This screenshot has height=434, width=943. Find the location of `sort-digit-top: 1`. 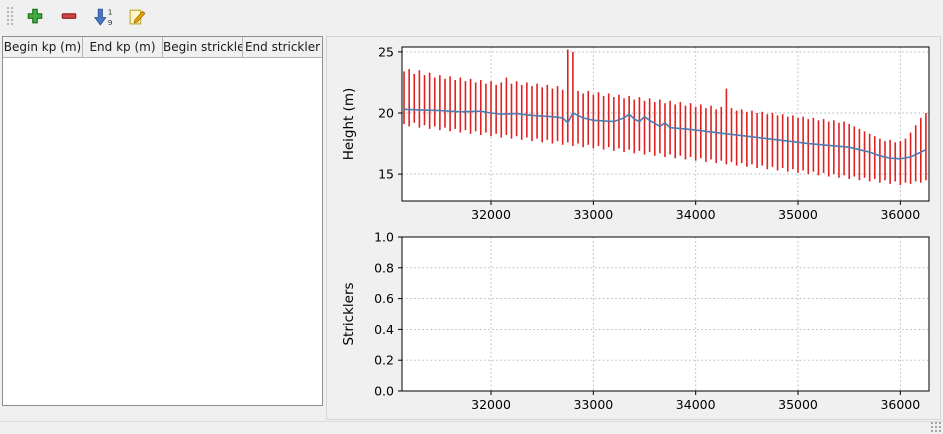

sort-digit-top: 1 is located at coordinates (109, 11).